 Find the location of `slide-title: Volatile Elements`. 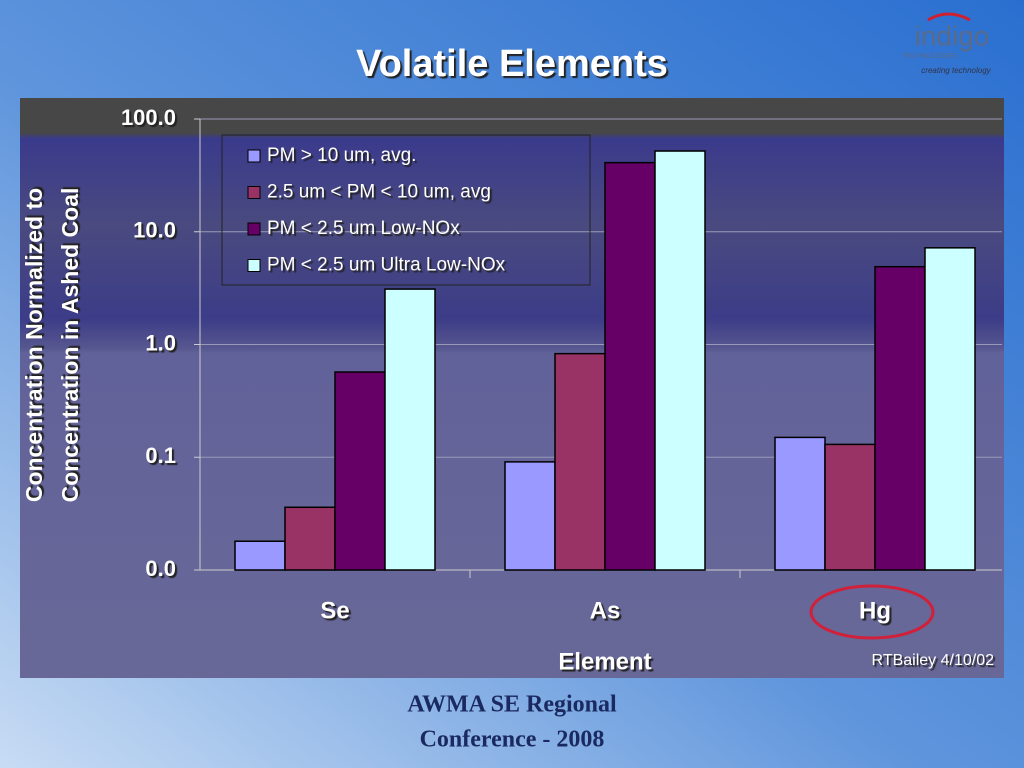

slide-title: Volatile Elements is located at coordinates (512, 64).